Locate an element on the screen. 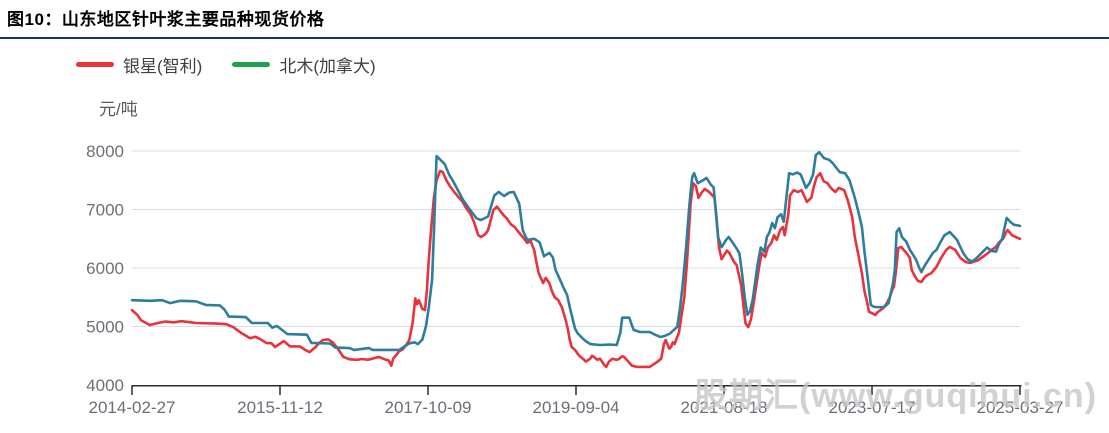  legend-swatch-red-line is located at coordinates (95, 64).